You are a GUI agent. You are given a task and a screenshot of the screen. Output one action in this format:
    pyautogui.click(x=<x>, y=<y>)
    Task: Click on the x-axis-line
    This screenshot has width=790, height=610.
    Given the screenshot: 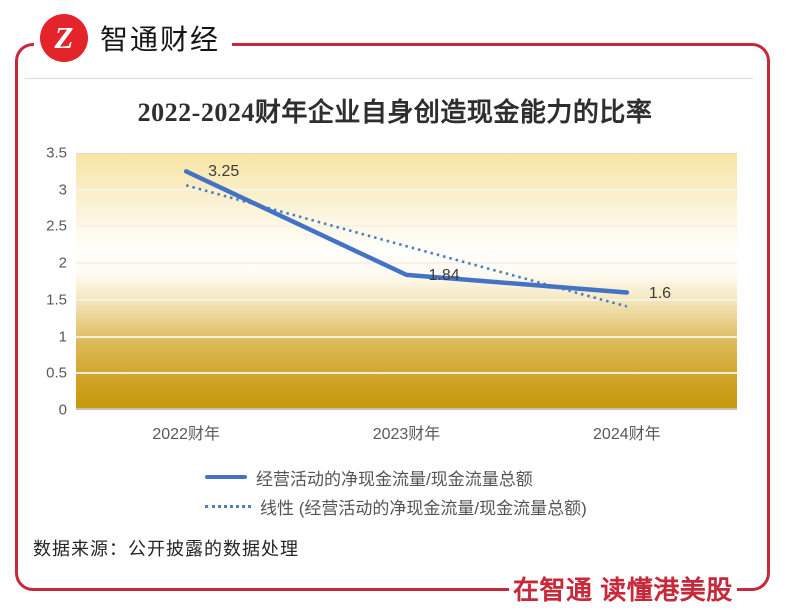 What is the action you would take?
    pyautogui.click(x=406, y=409)
    